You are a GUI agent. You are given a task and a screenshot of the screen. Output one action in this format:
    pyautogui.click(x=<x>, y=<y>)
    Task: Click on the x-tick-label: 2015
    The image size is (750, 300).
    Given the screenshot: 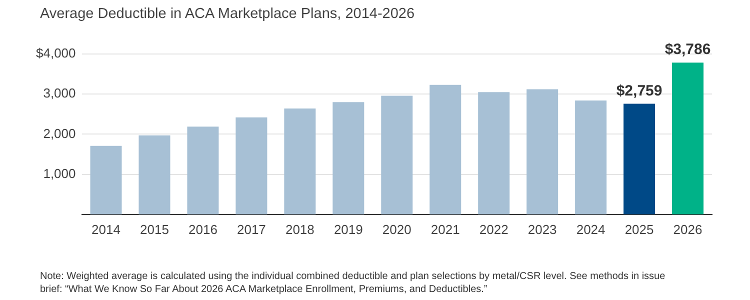 What is the action you would take?
    pyautogui.click(x=154, y=229)
    